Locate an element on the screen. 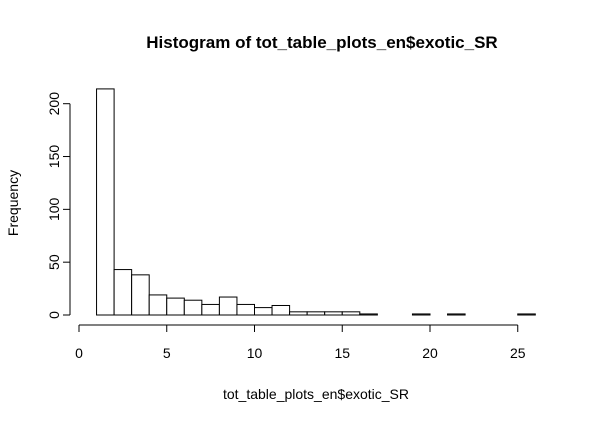 This screenshot has height=422, width=594. y-axis-label: Frequency is located at coordinates (13, 203).